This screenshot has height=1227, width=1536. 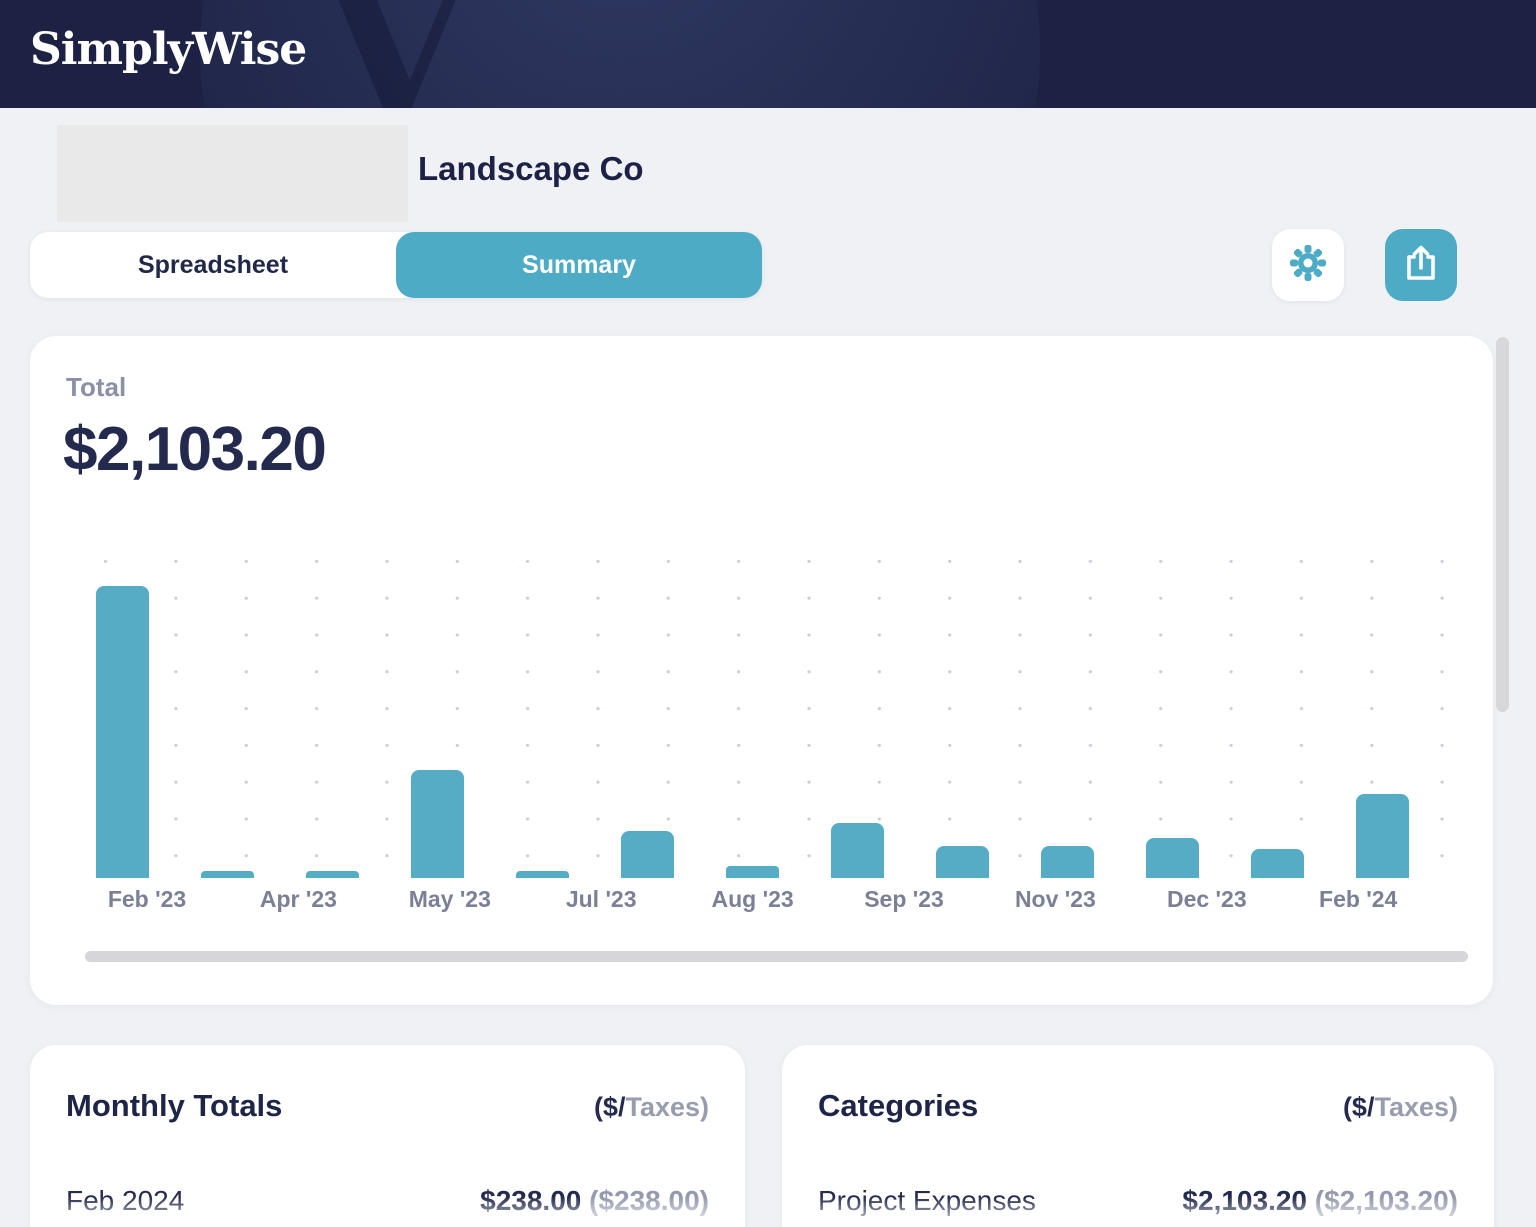 I want to click on total-amount: $2,103.20, so click(x=195, y=449).